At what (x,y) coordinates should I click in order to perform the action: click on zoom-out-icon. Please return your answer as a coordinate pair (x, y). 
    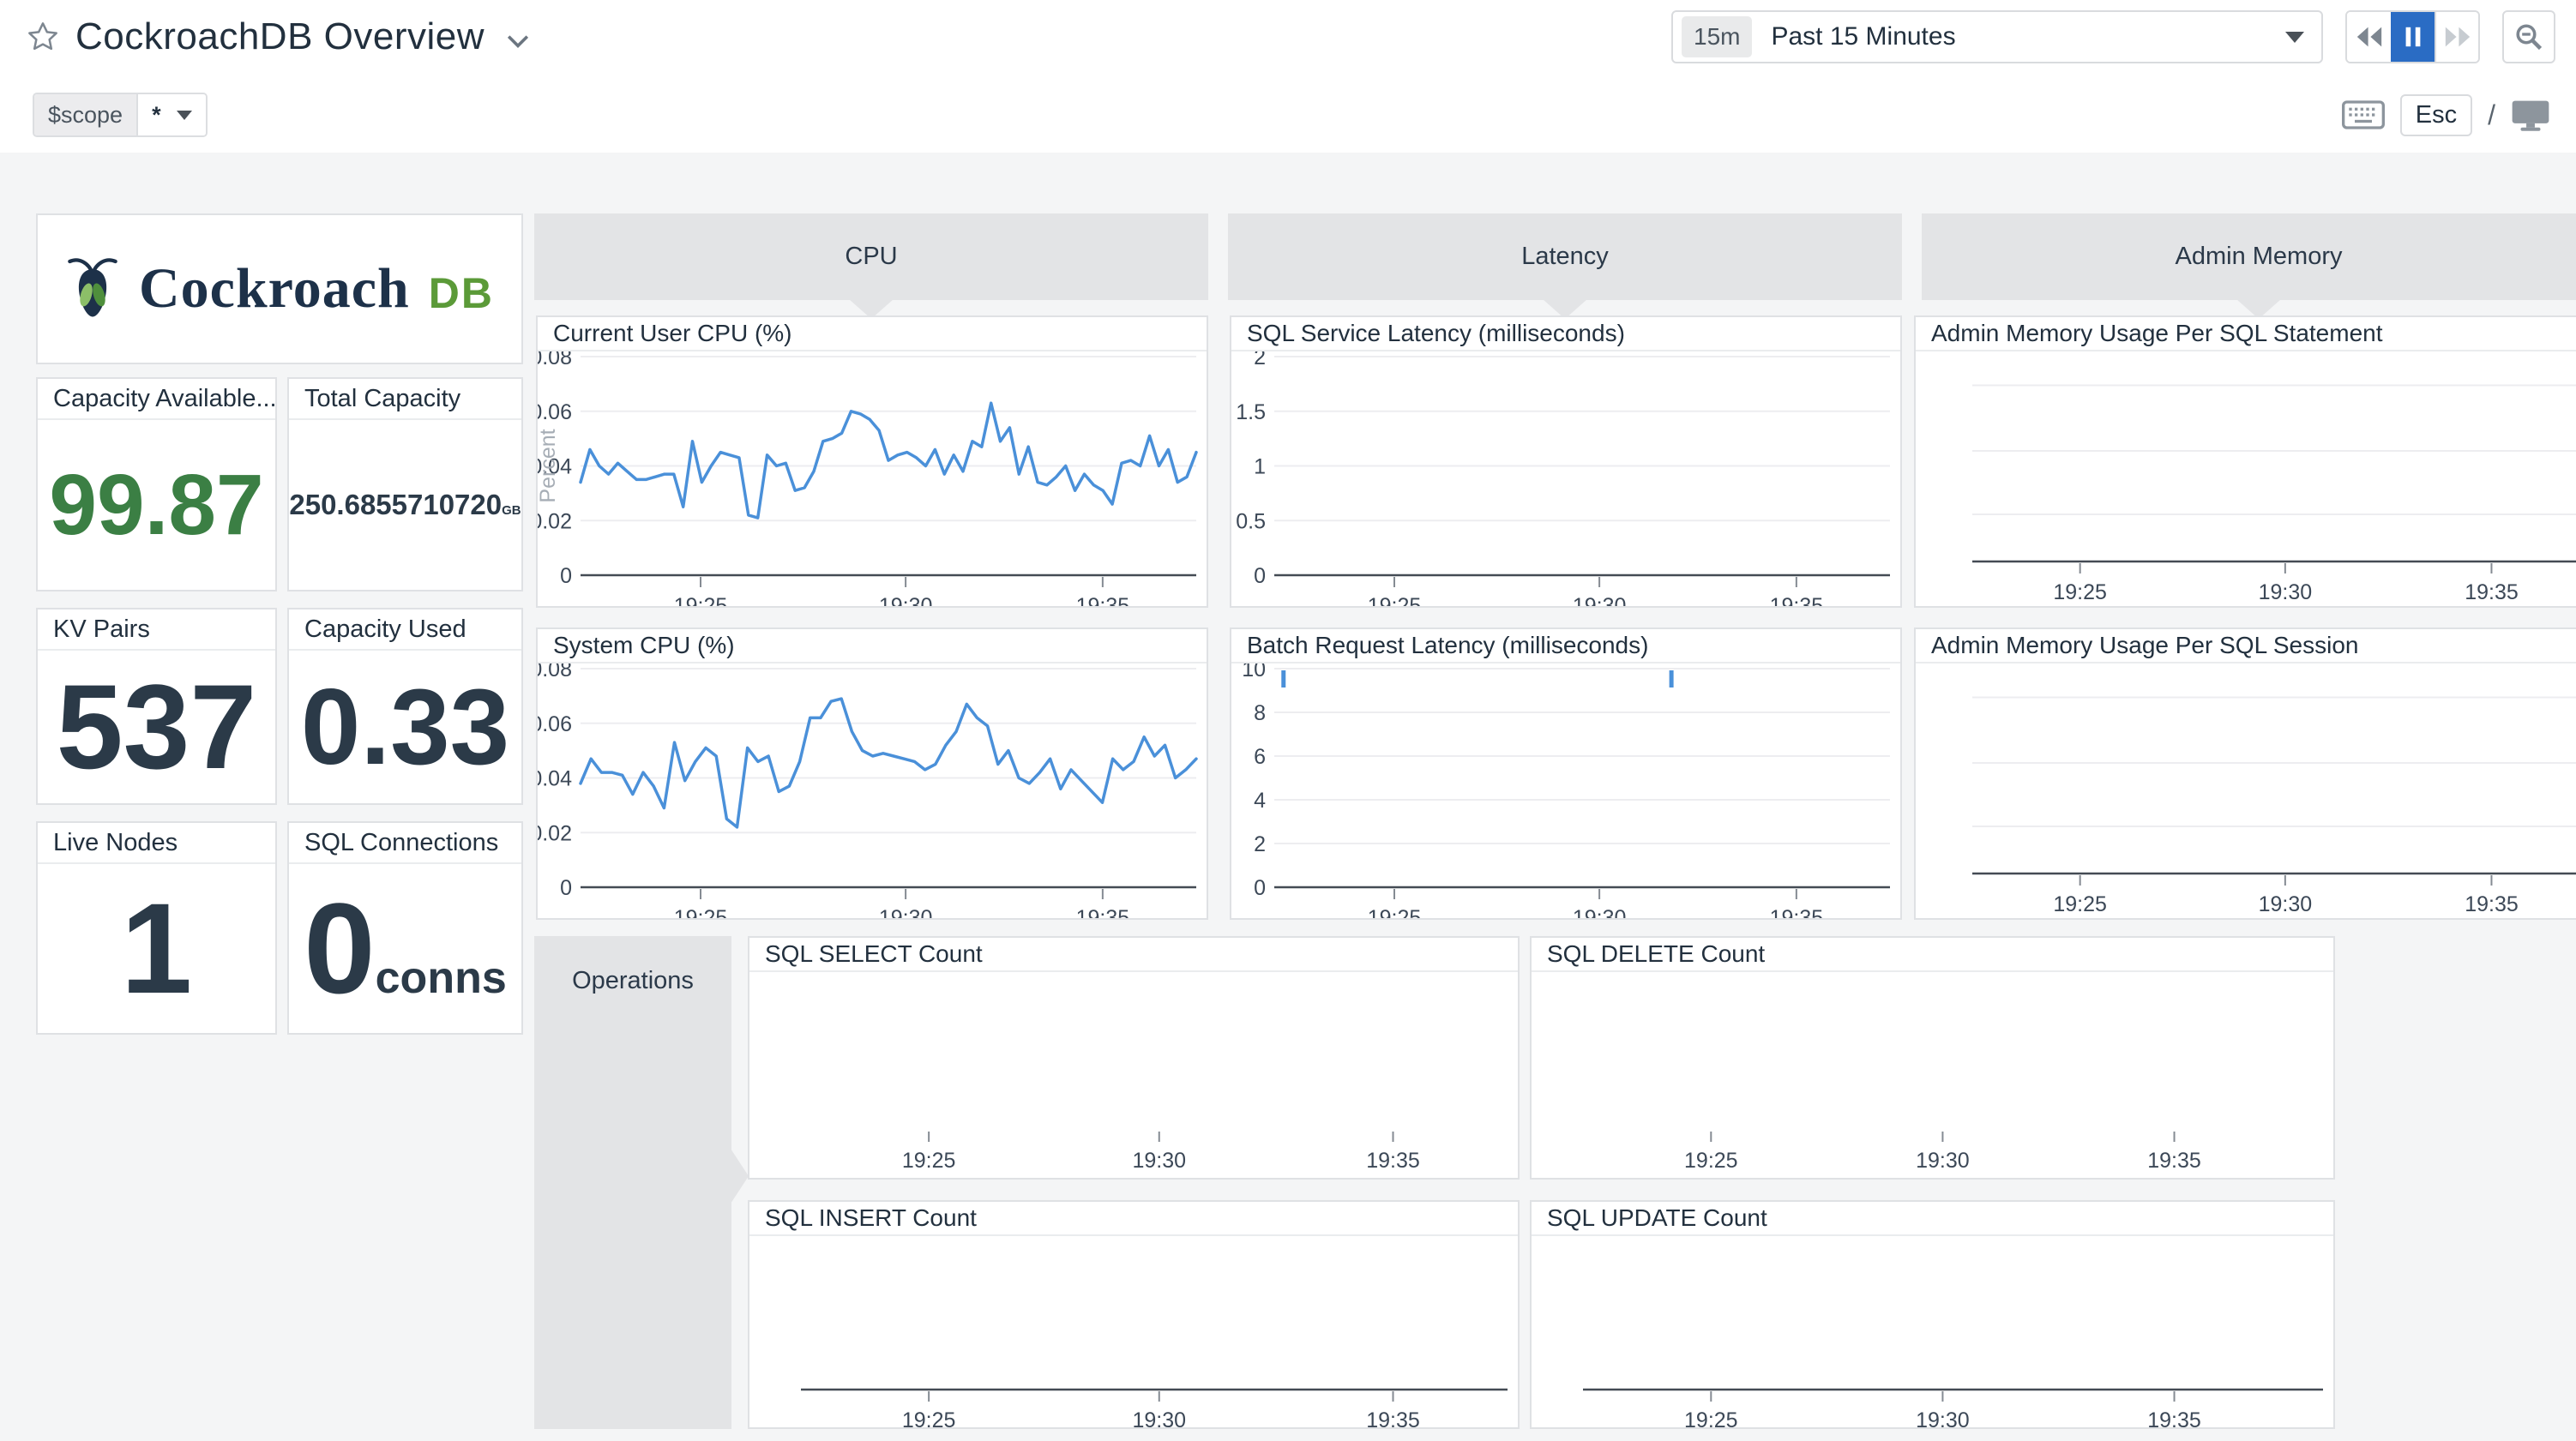
    Looking at the image, I should click on (2528, 36).